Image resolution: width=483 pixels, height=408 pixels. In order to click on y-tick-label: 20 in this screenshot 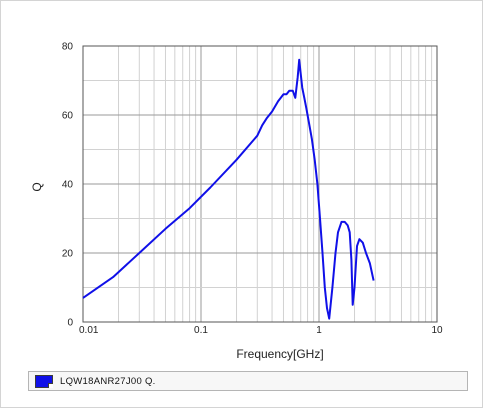, I will do `click(68, 254)`.